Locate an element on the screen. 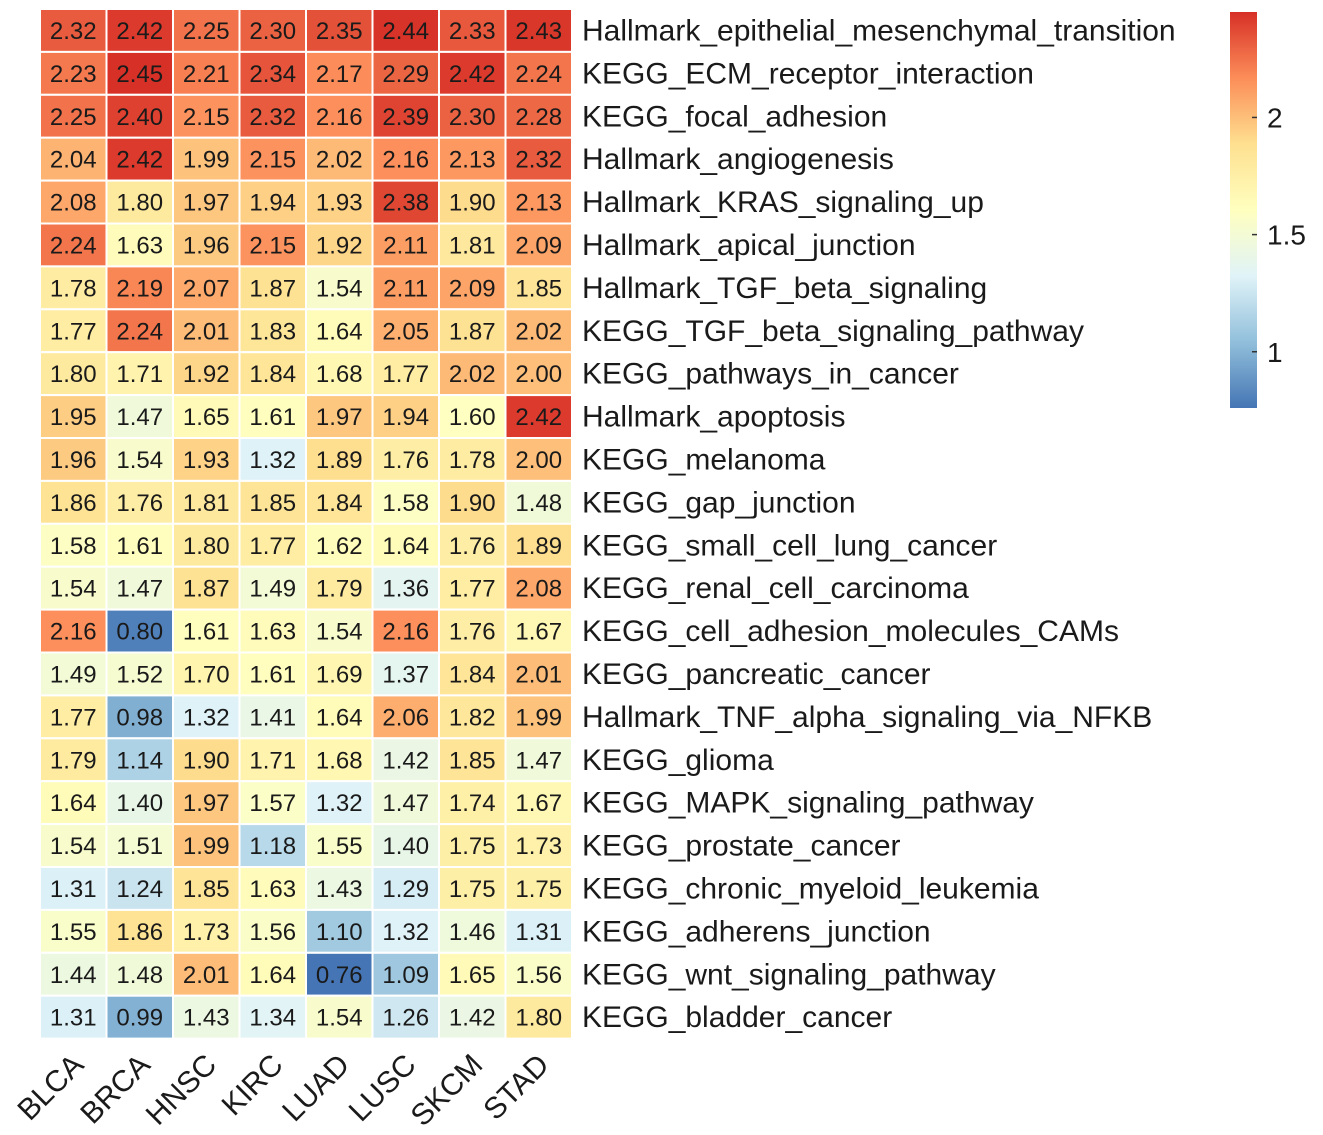 The width and height of the screenshot is (1323, 1135). cell-value-label: 2.30 is located at coordinates (472, 117).